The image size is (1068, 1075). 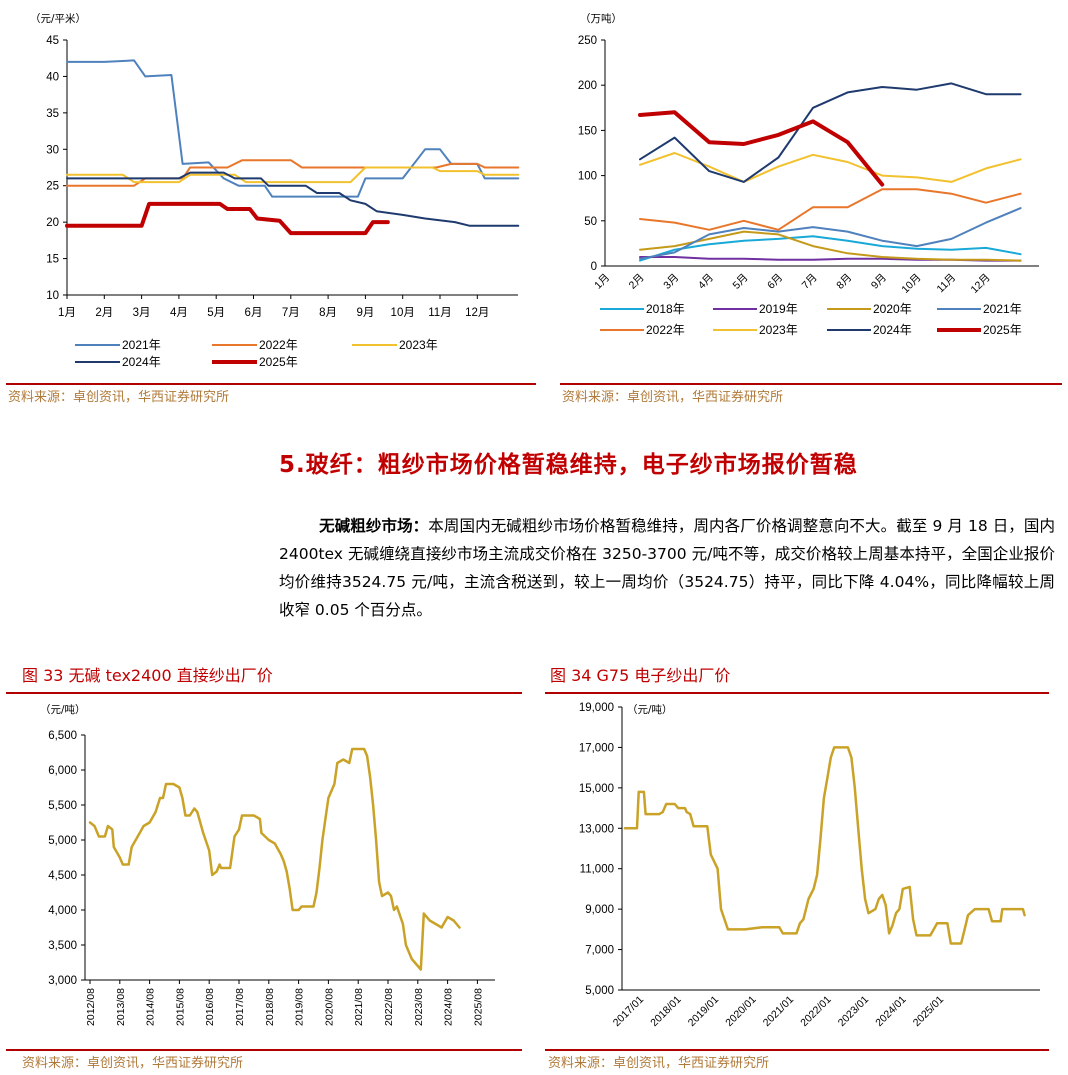 What do you see at coordinates (58, 18) in the screenshot?
I see `unit-label: （元/平米）` at bounding box center [58, 18].